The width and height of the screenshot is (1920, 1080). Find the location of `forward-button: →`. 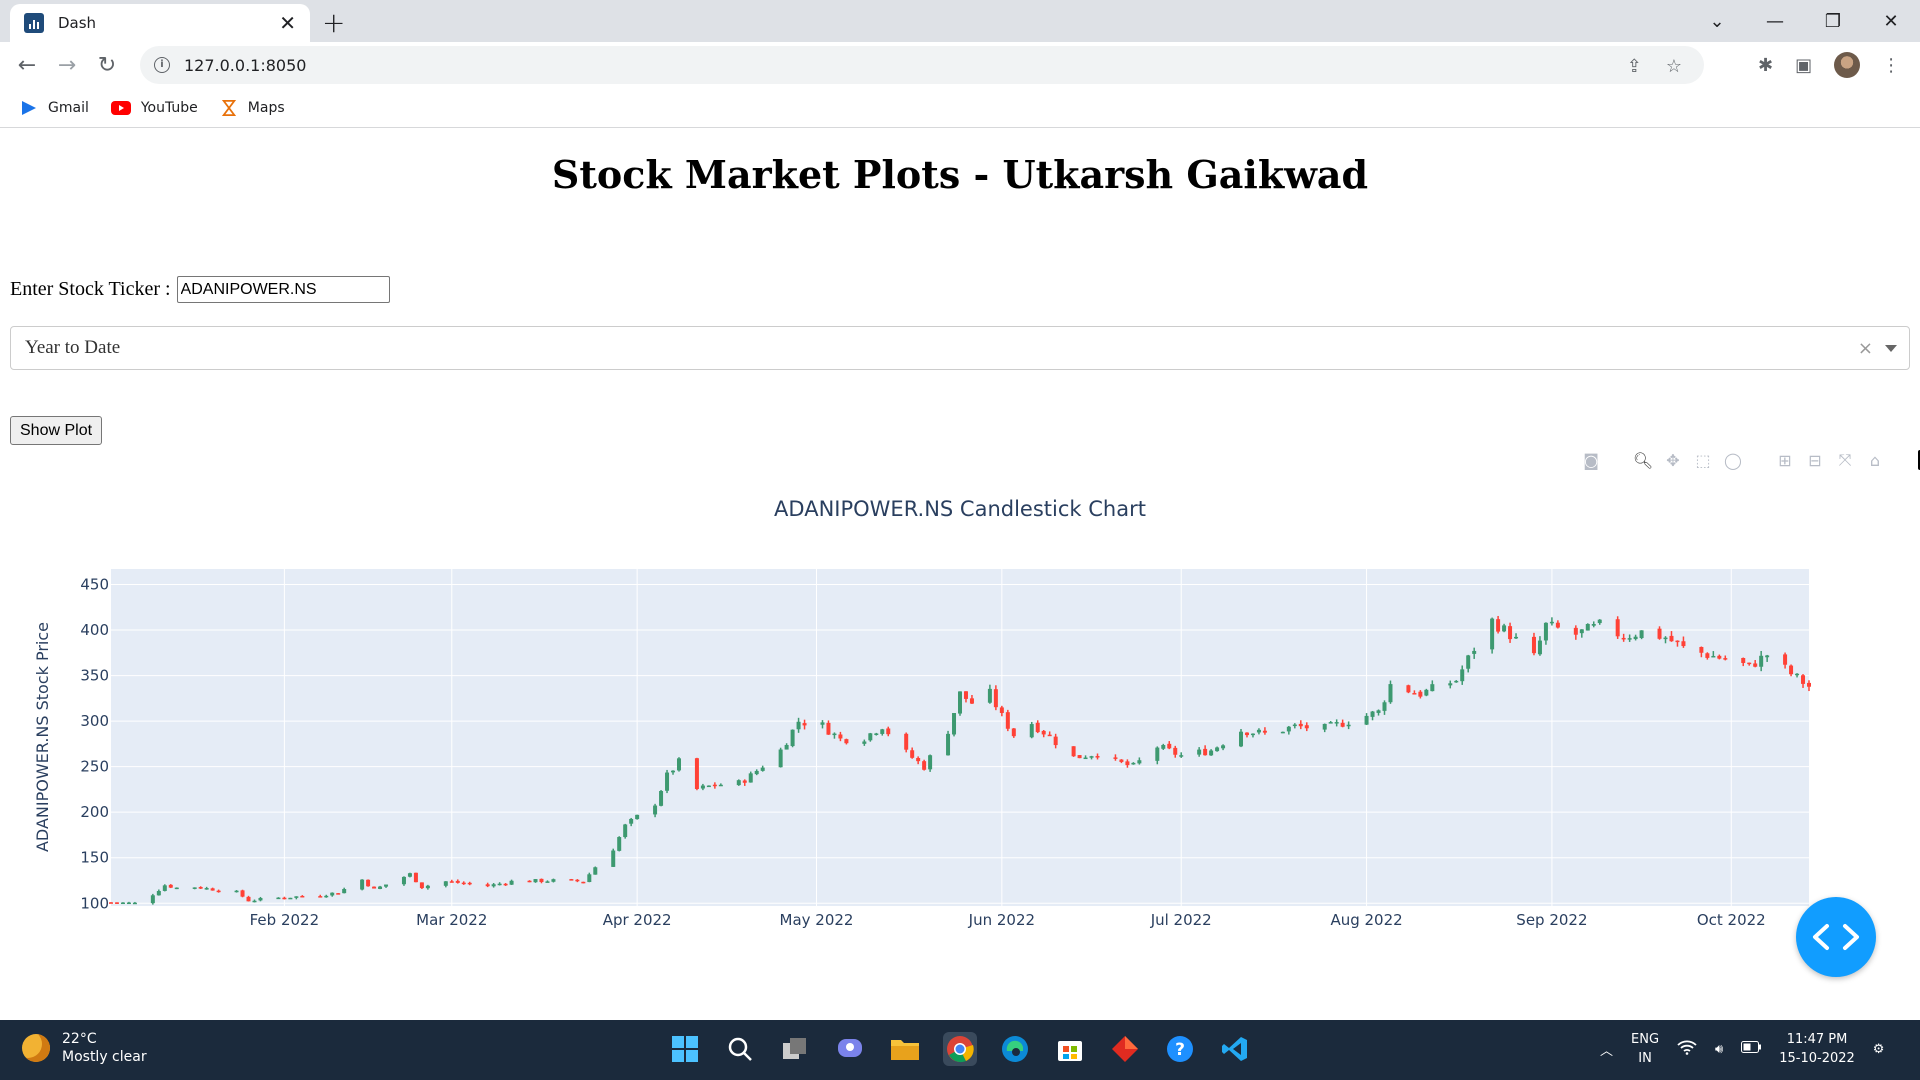

forward-button: → is located at coordinates (67, 65).